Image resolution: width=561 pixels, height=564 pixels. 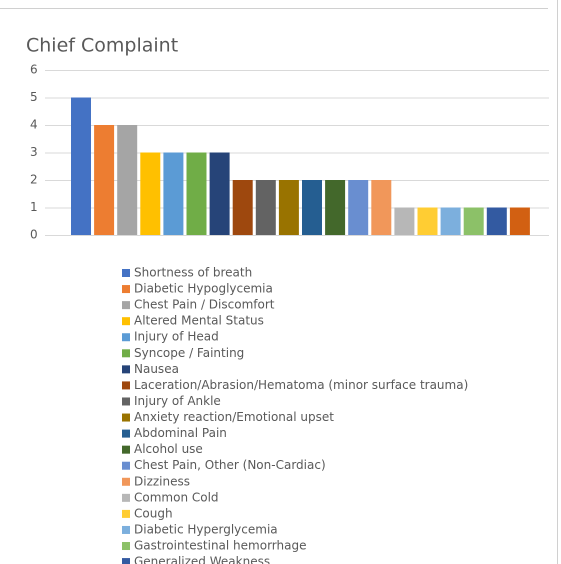 I want to click on legend-label: Anxiety reaction/Emotional upset, so click(x=234, y=417).